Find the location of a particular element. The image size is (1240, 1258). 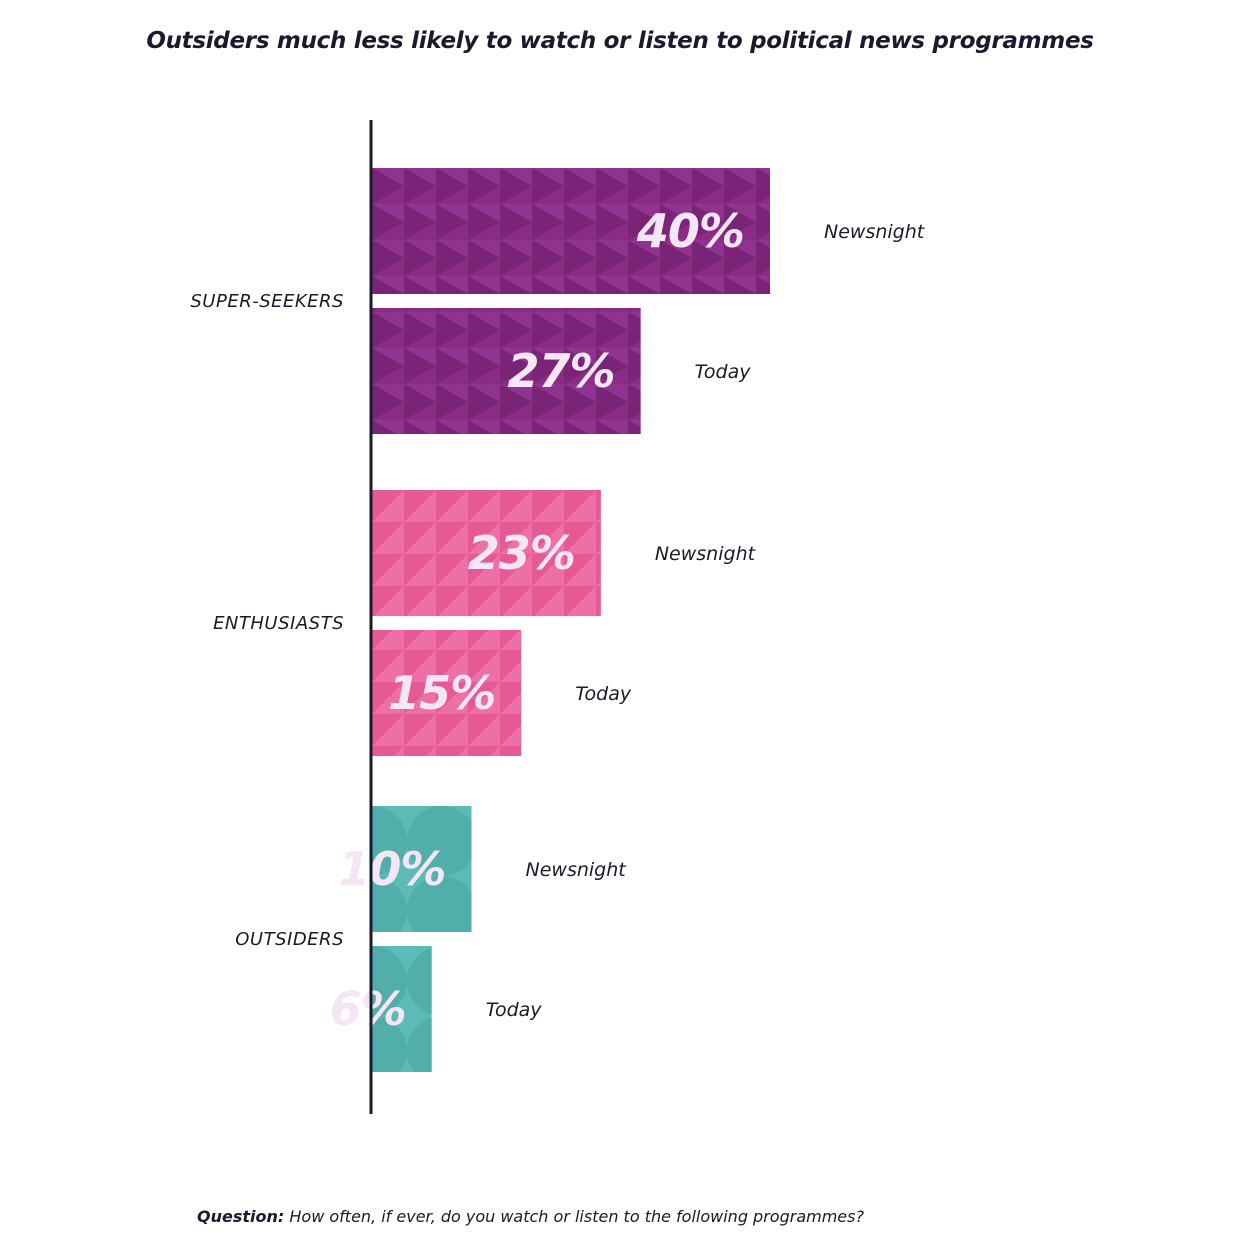

value-label-outsiders-today: 6% is located at coordinates (368, 1009).